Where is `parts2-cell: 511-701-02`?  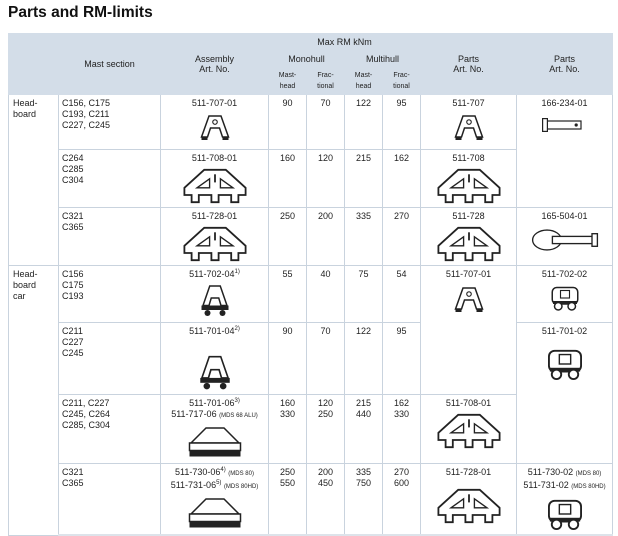
parts2-cell: 511-701-02 is located at coordinates (564, 393).